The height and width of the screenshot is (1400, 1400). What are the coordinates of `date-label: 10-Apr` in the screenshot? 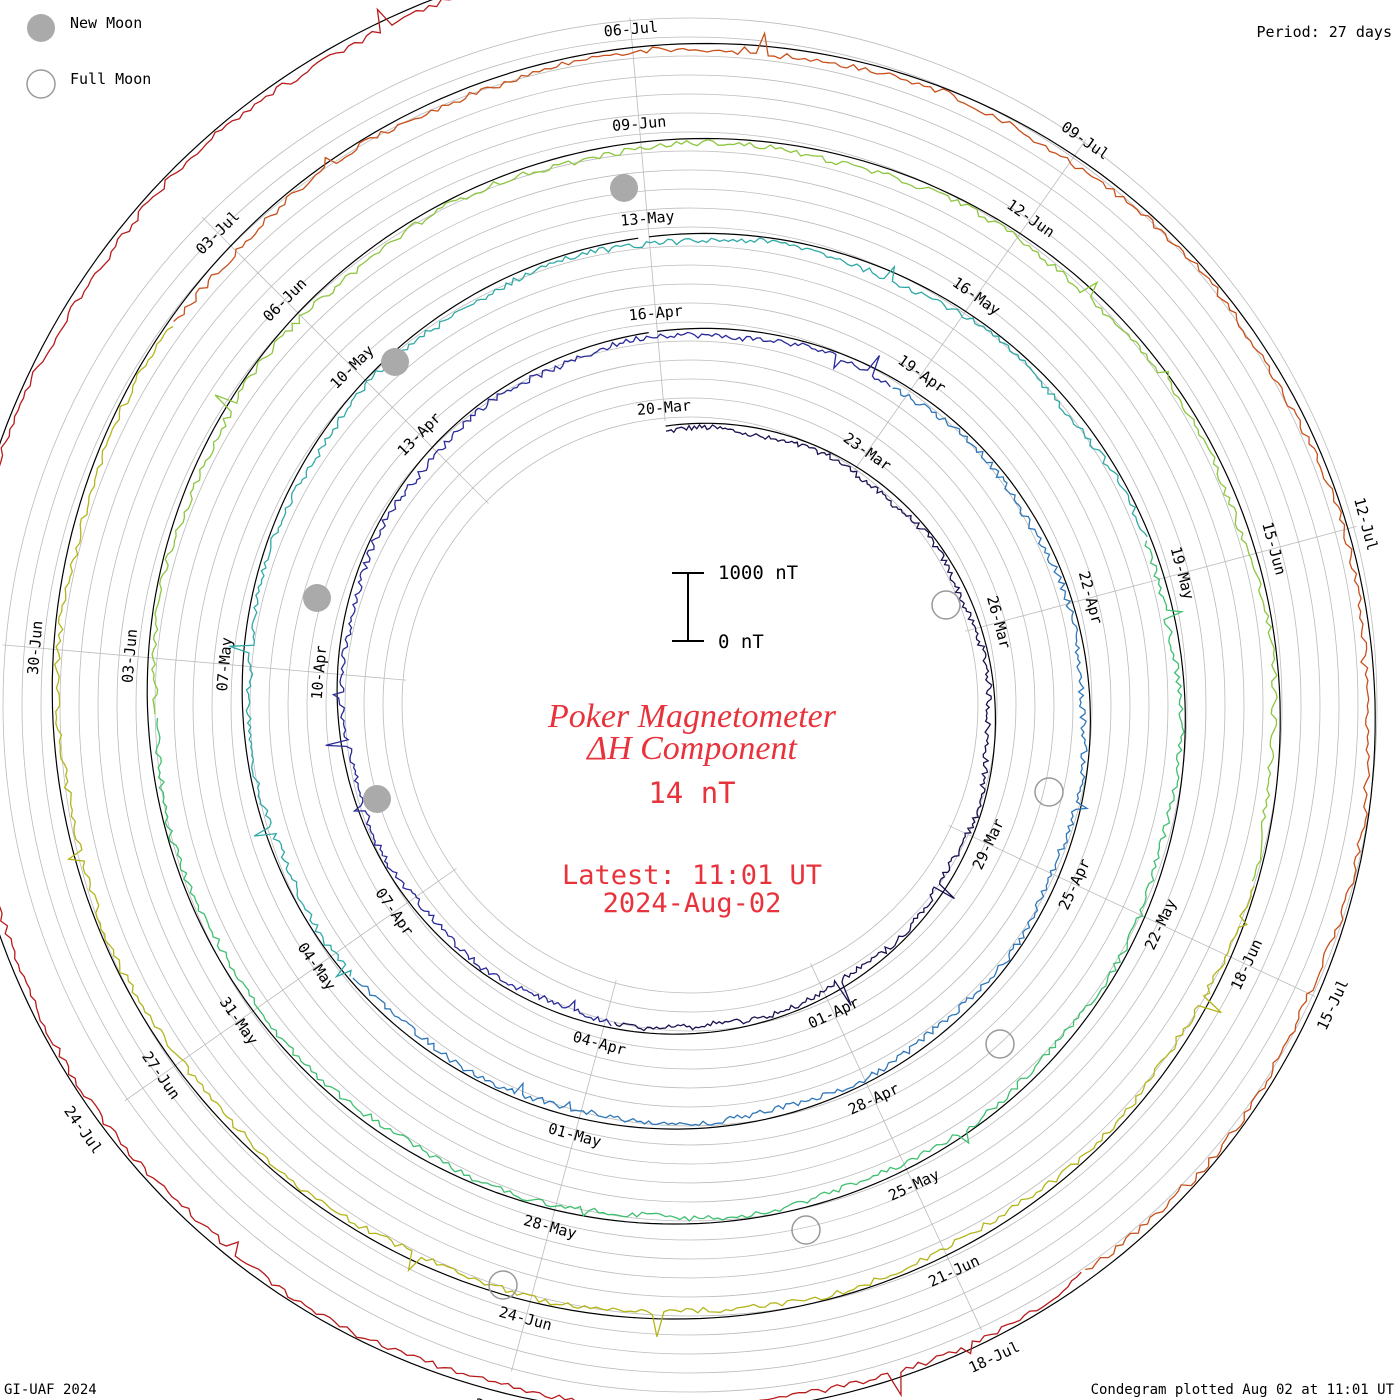 It's located at (319, 673).